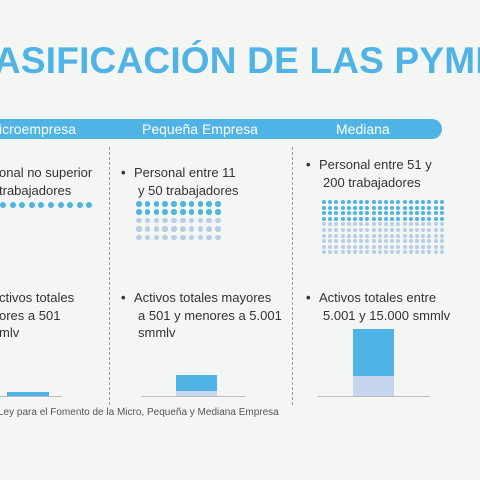 Image resolution: width=480 pixels, height=480 pixels. I want to click on page-title: ASIFICACIÓN DE LAS PYME, so click(240, 60).